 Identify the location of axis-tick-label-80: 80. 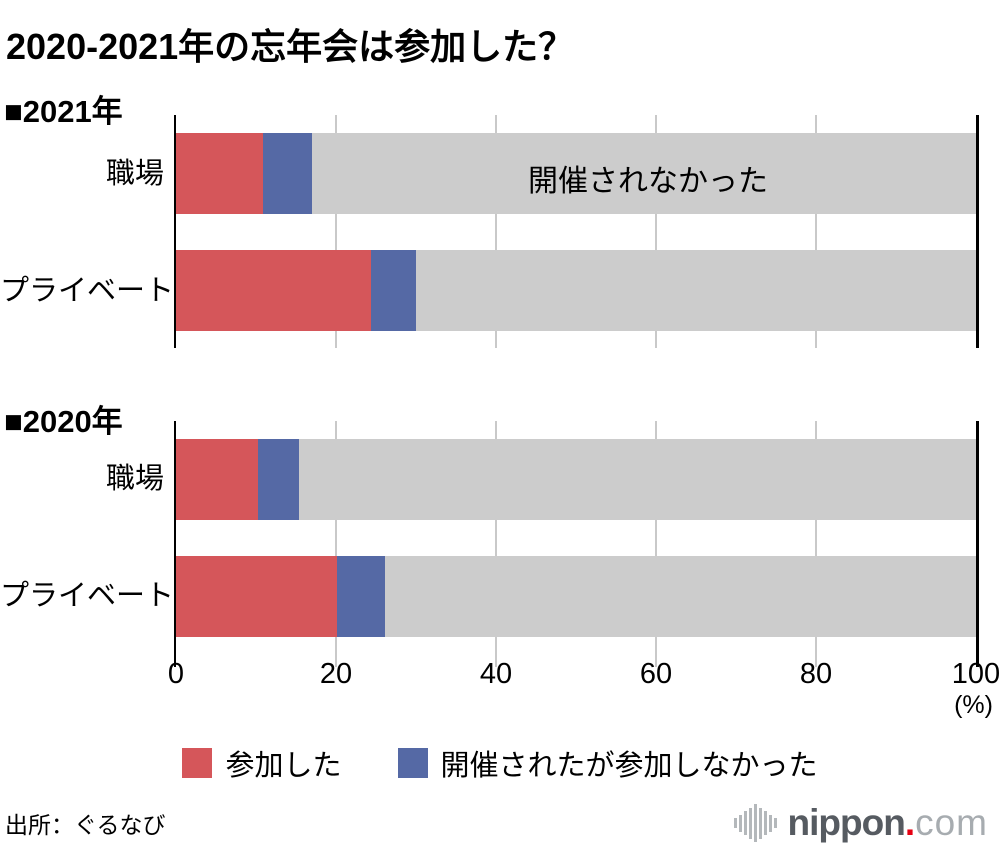
(816, 674).